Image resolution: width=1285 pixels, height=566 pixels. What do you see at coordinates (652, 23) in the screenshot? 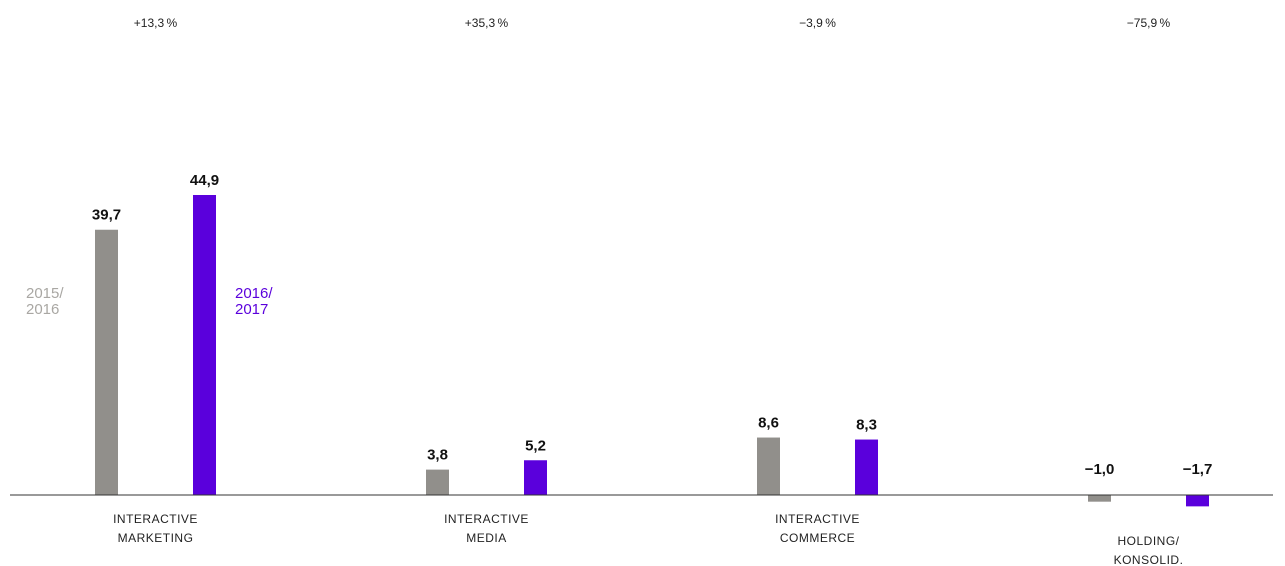
I see `change-labels: +13,3 % +35,3 % −3,9 % −75,9 %` at bounding box center [652, 23].